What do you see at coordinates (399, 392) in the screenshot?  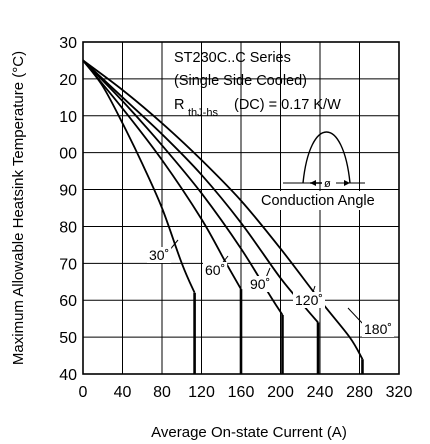 I see `x-tick-label: 320` at bounding box center [399, 392].